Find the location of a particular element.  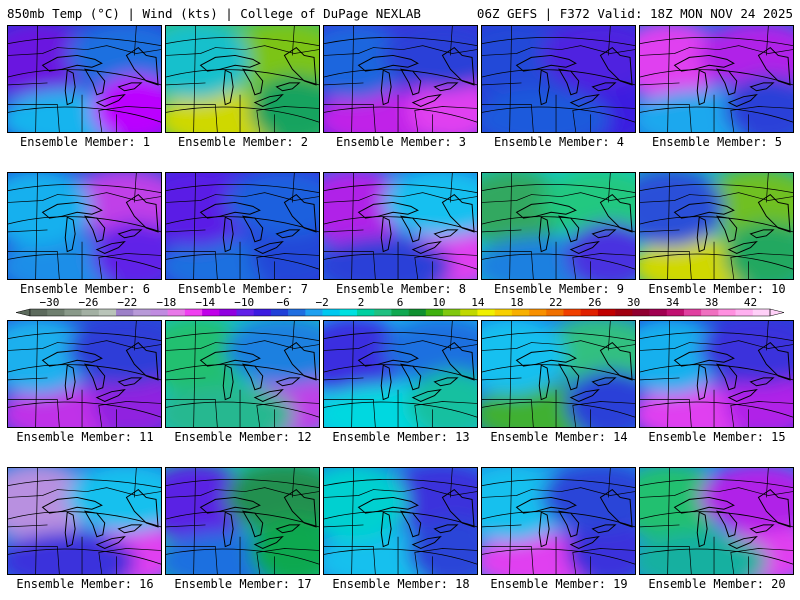

ensemble-member-label: Ensemble Member: 13 is located at coordinates (401, 437).